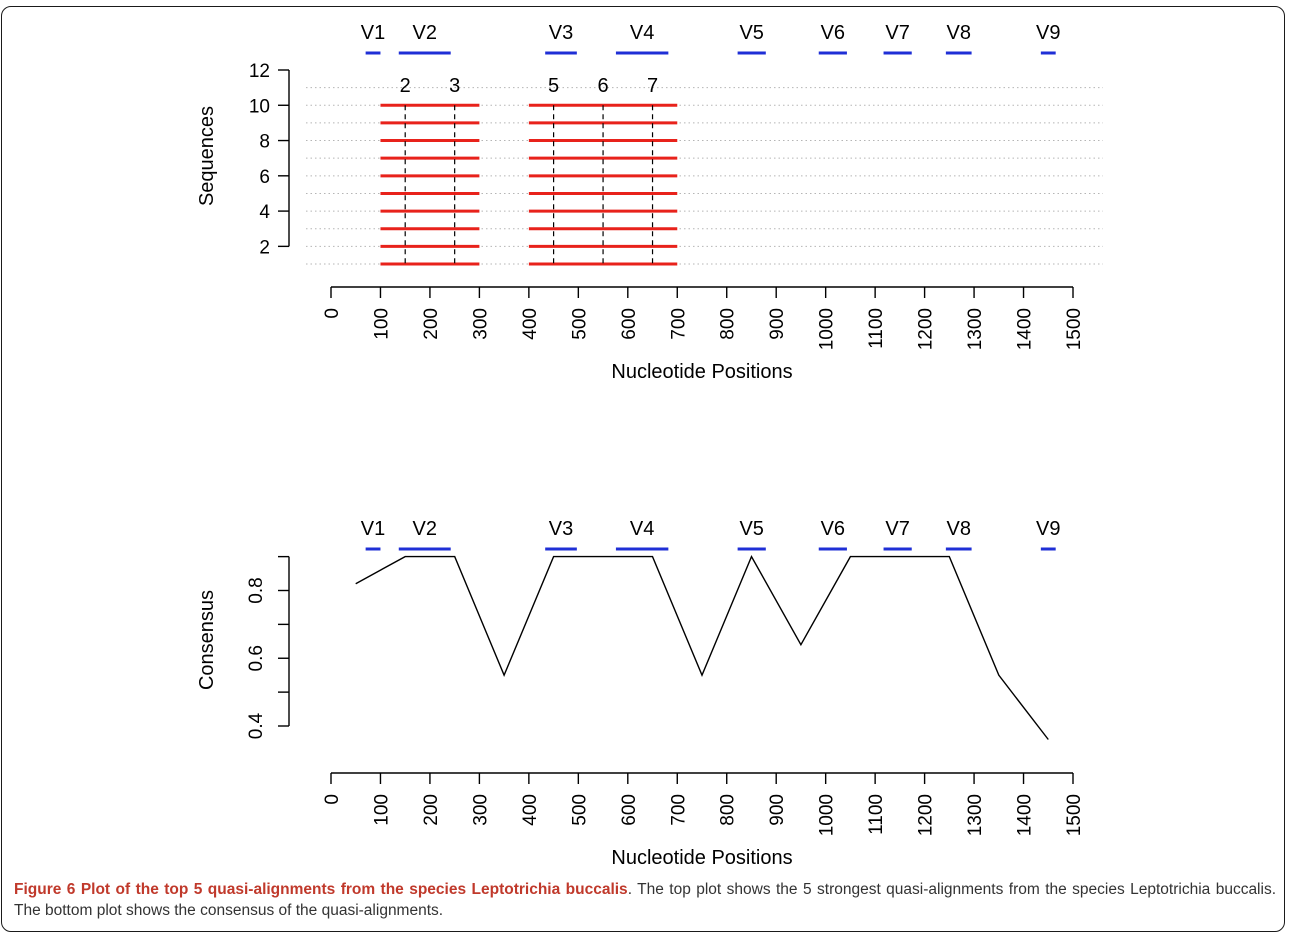 Image resolution: width=1289 pixels, height=936 pixels. I want to click on window-marker-label: 7, so click(652, 86).